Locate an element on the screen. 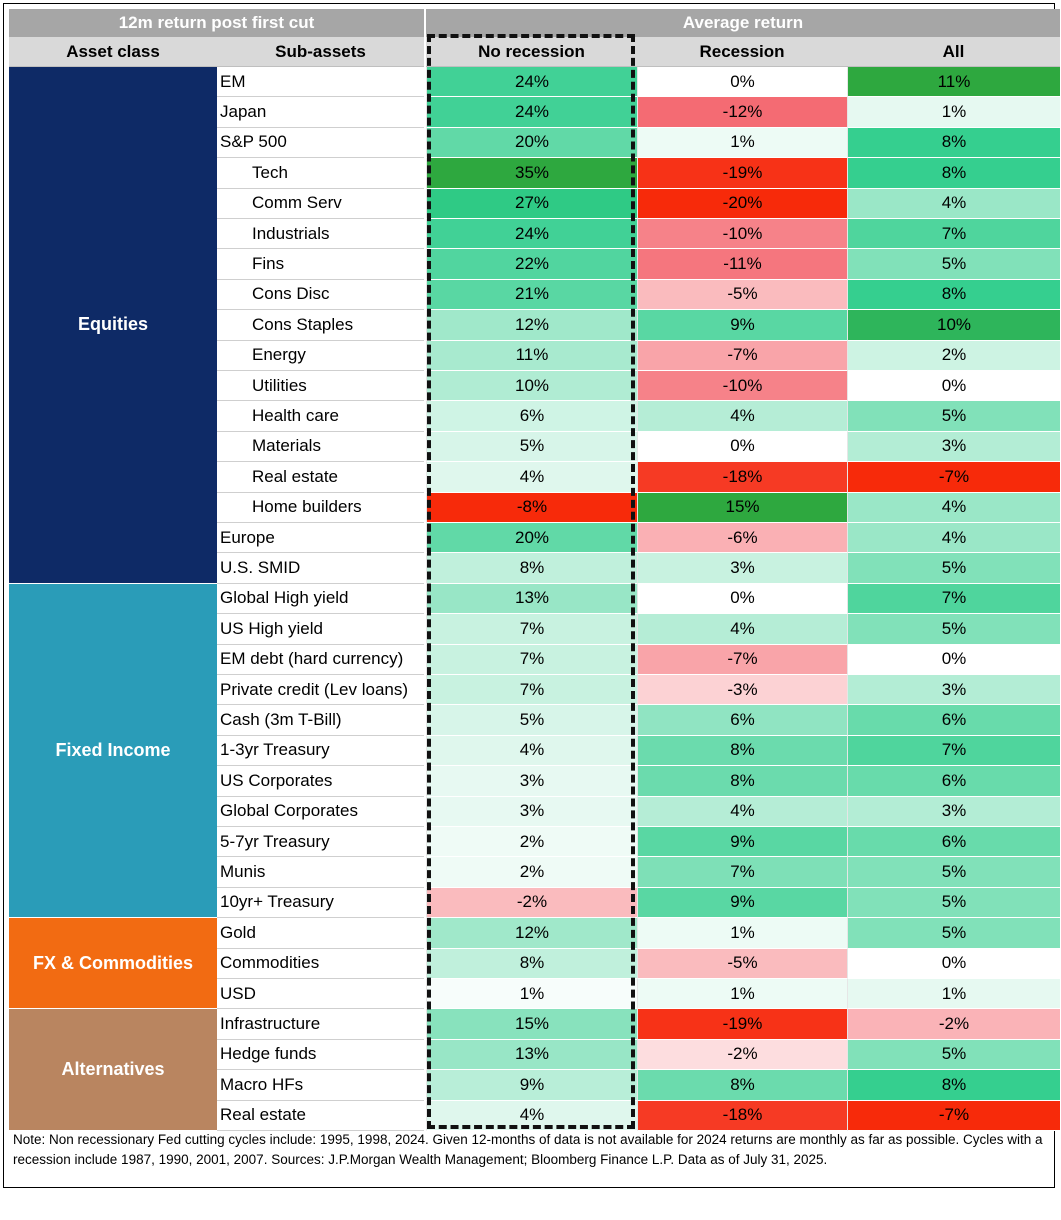 The width and height of the screenshot is (1061, 1220). sub-asset-label: Fins is located at coordinates (320, 264).